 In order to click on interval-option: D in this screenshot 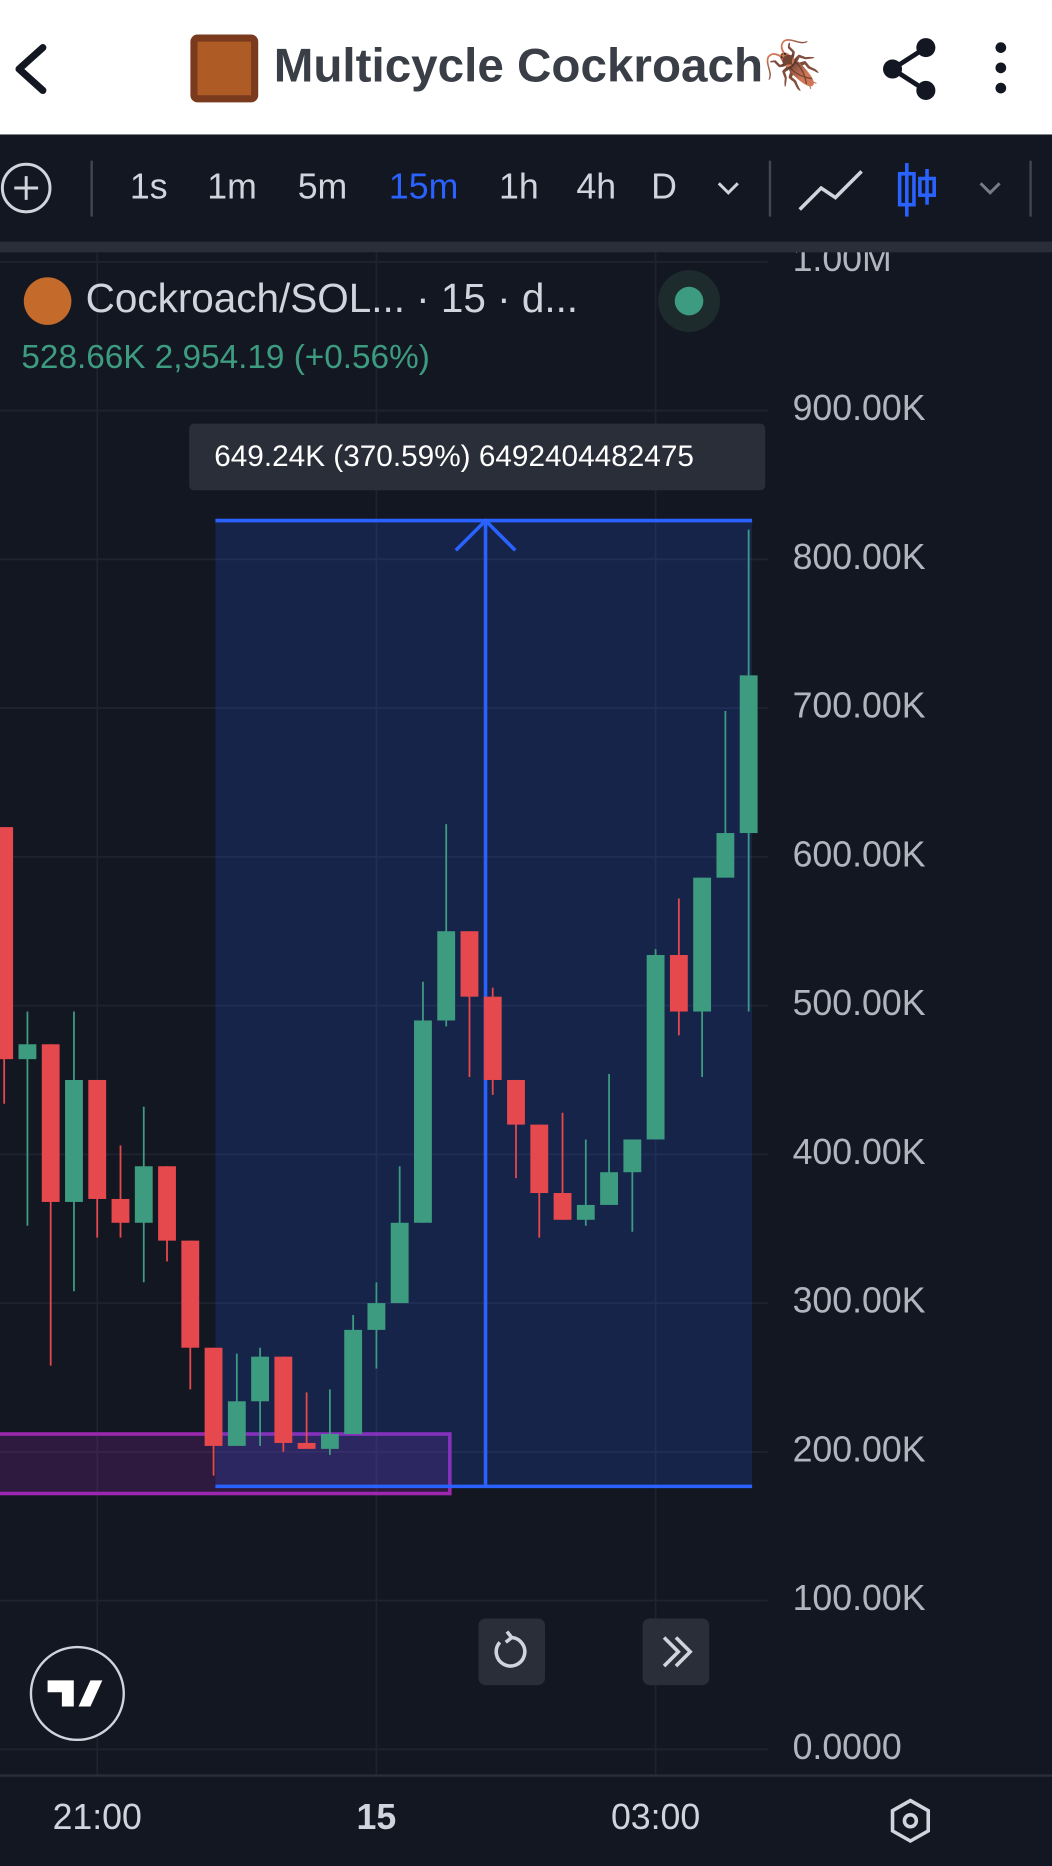, I will do `click(664, 187)`.